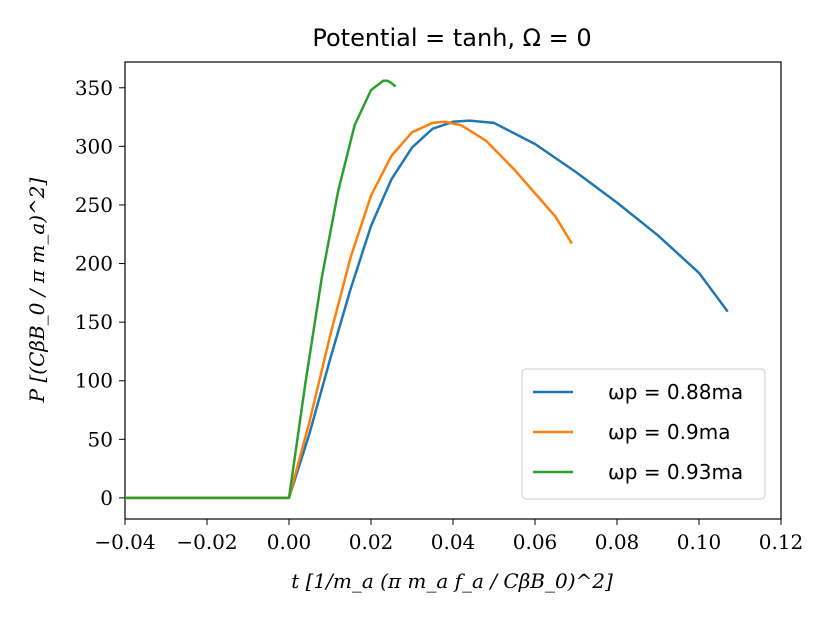  What do you see at coordinates (100, 439) in the screenshot?
I see `y-tick-label: 50` at bounding box center [100, 439].